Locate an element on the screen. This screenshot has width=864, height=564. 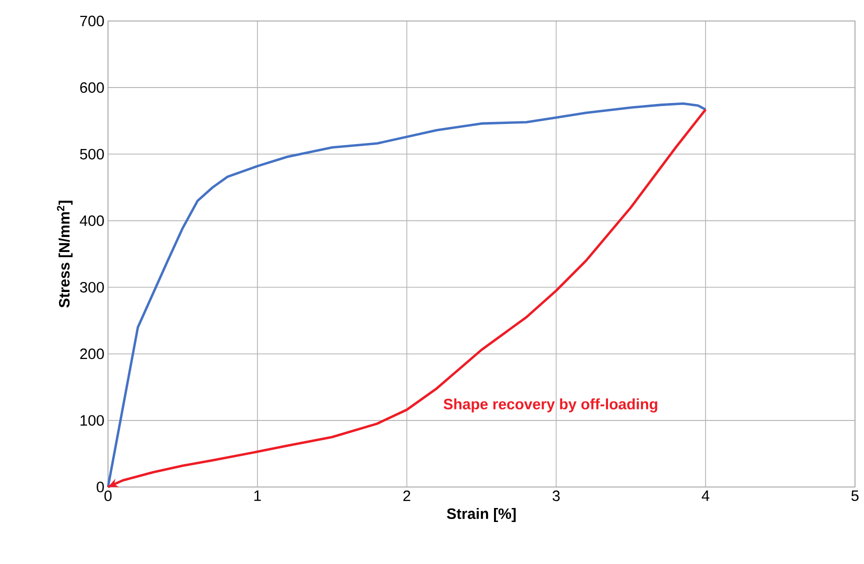
x-tick-label: 1 is located at coordinates (257, 495).